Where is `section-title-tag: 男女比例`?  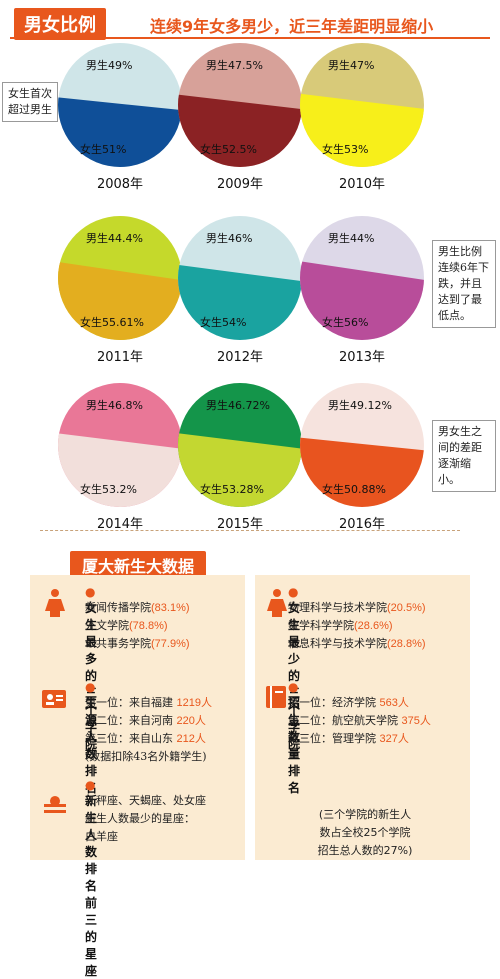 section-title-tag: 男女比例 is located at coordinates (60, 24).